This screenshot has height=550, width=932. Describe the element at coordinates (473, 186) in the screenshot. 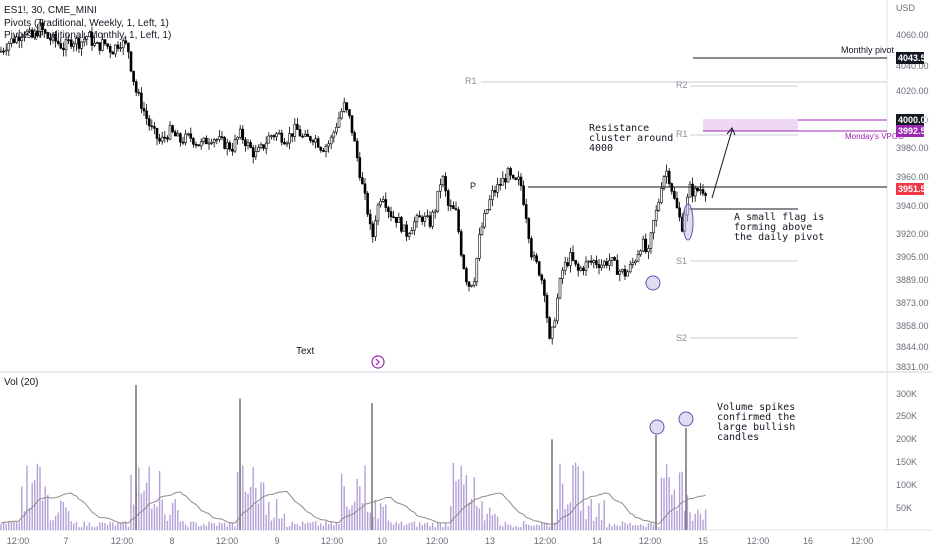

I see `level-p: P` at that location.